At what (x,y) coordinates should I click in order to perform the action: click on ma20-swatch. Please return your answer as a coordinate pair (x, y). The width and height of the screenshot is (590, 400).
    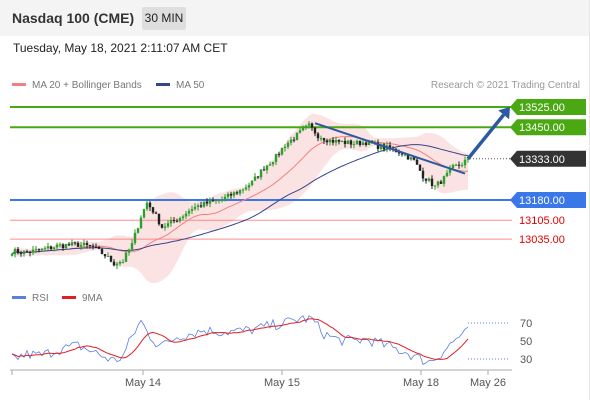
    Looking at the image, I should click on (19, 84).